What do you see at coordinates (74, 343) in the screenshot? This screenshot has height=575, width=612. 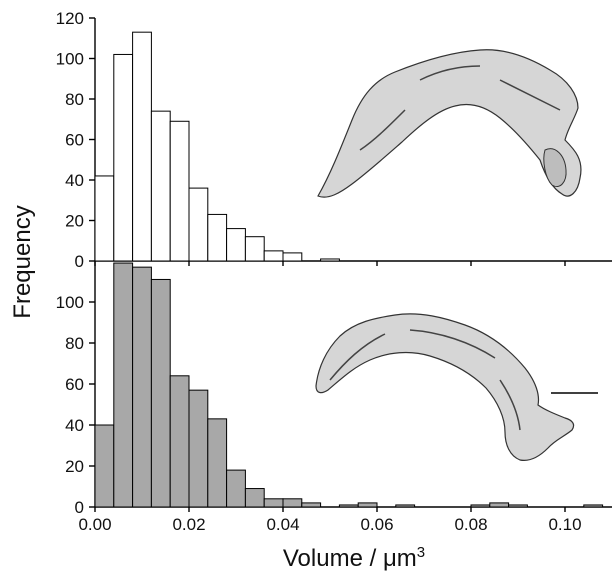 I see `bottom-y-tick-label-4: 80` at bounding box center [74, 343].